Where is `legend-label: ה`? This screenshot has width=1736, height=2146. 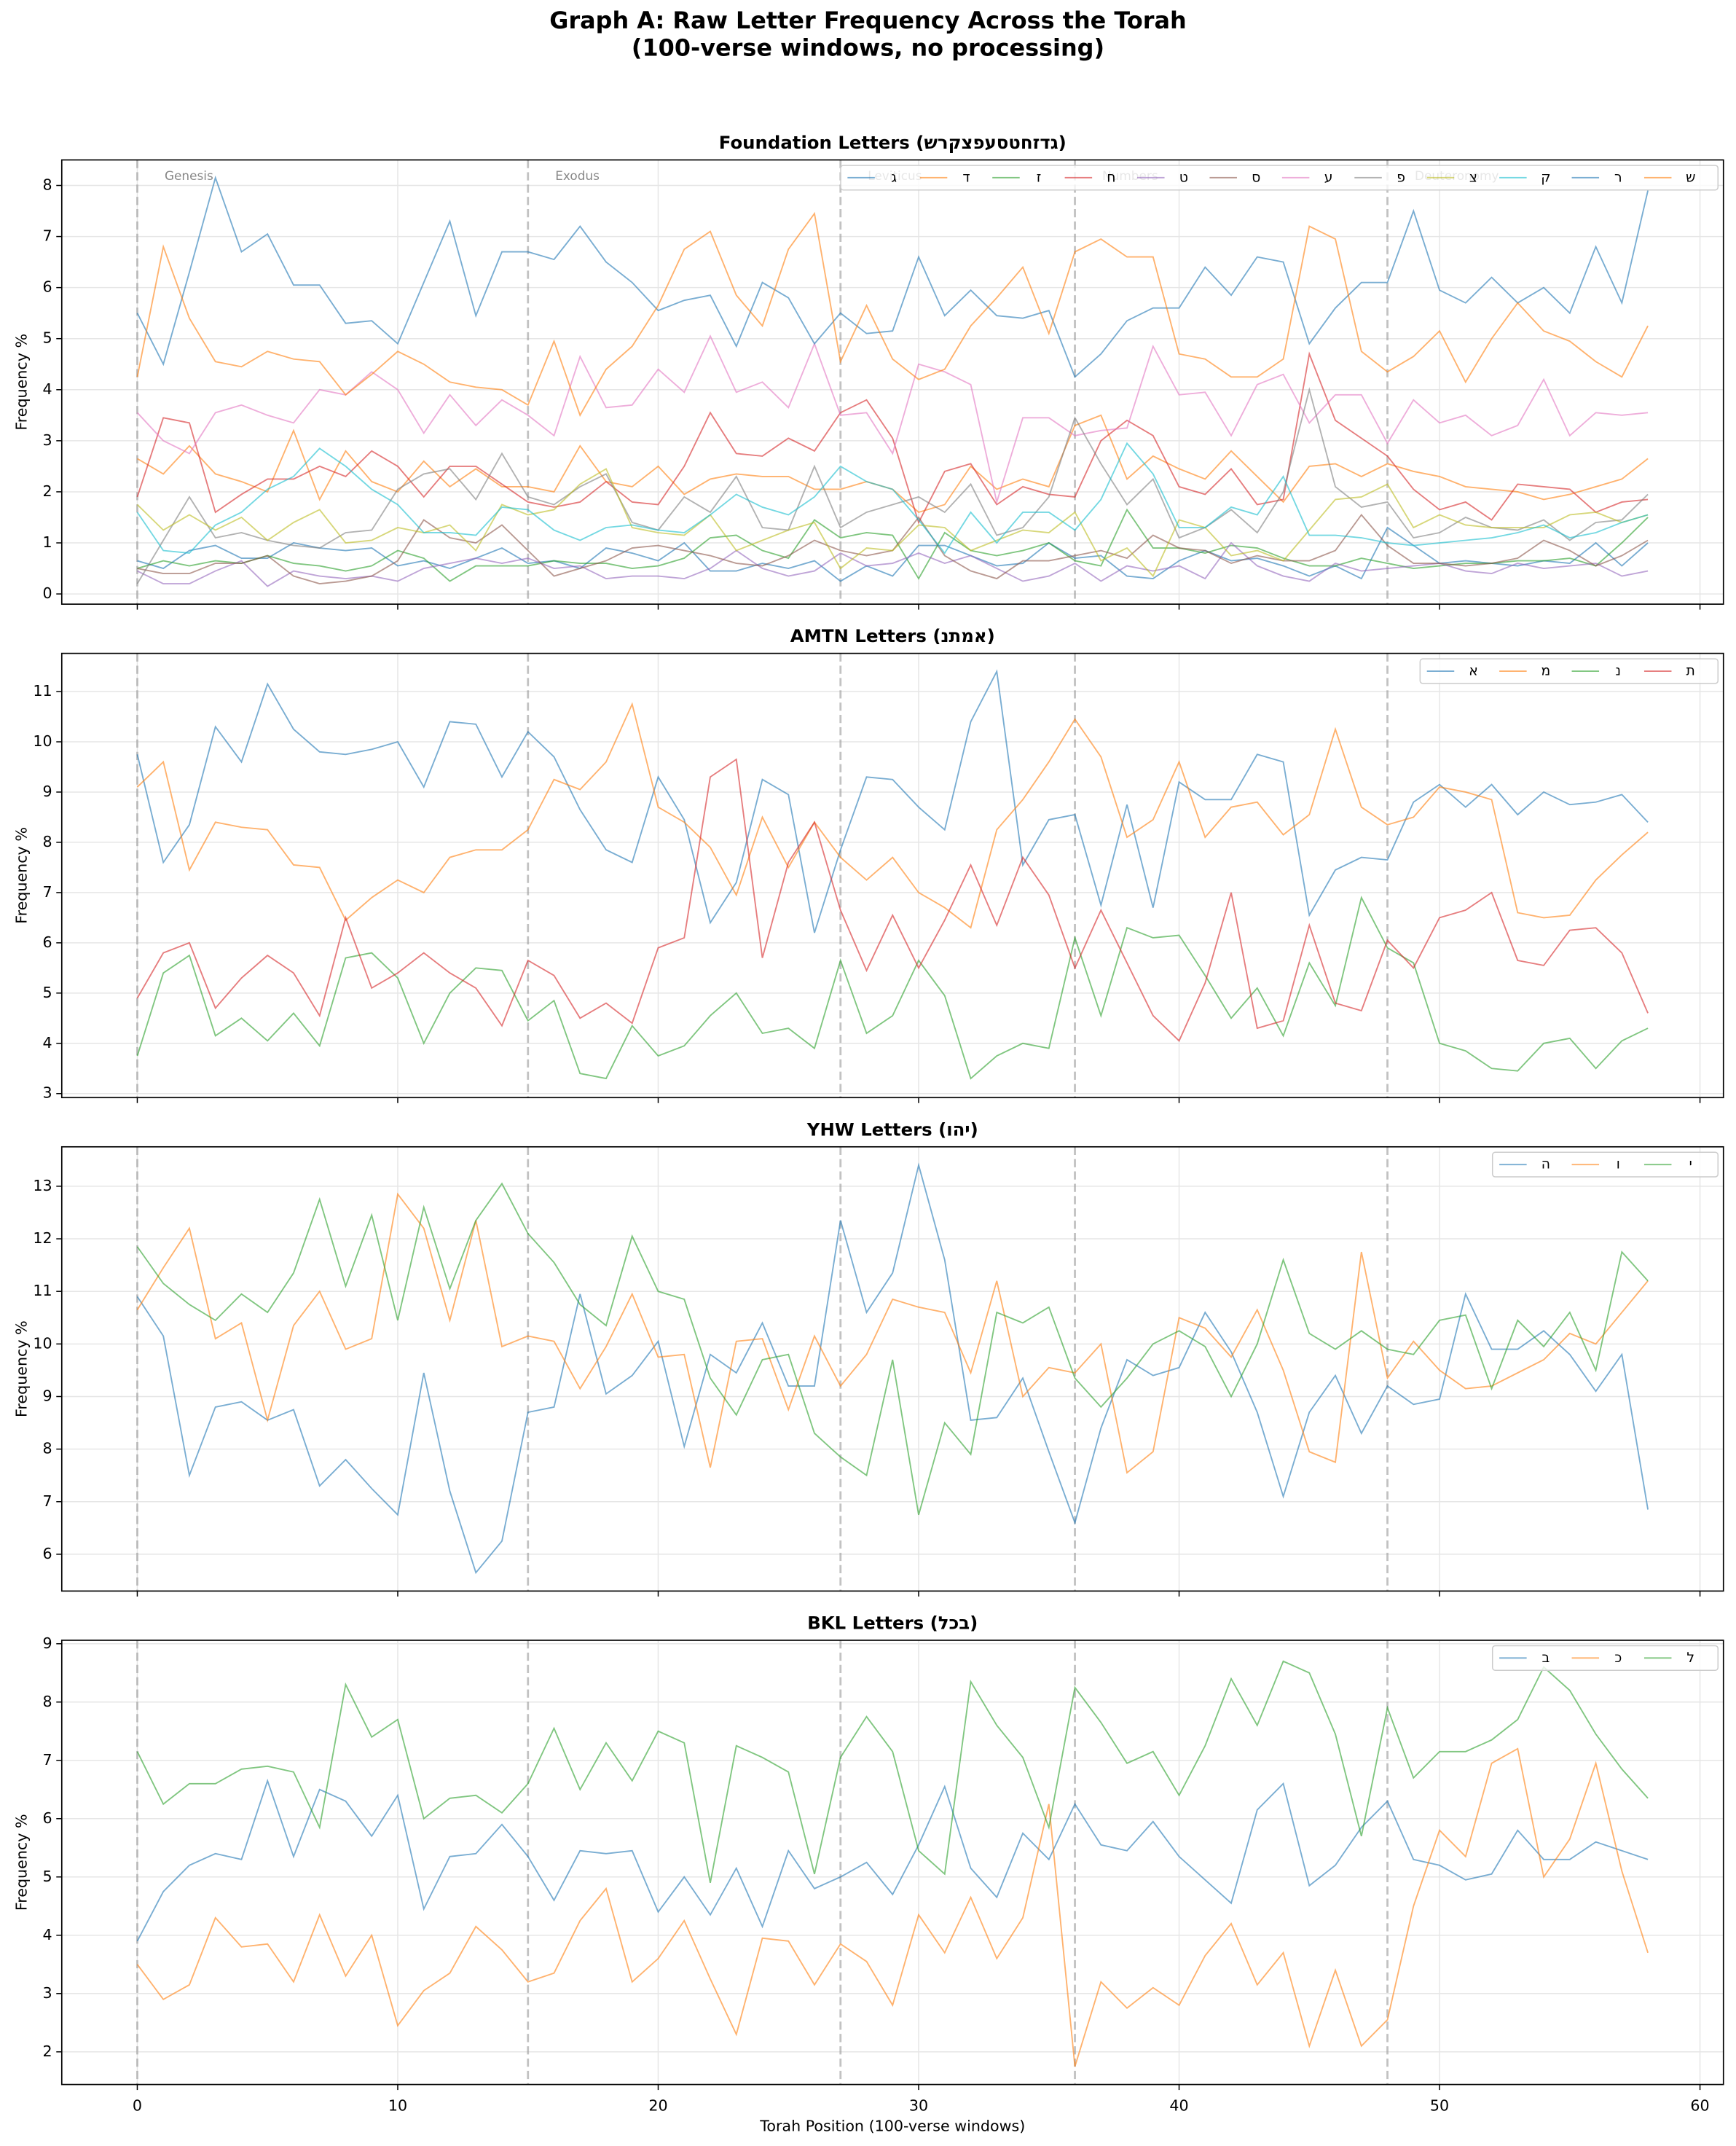 legend-label: ה is located at coordinates (1545, 1164).